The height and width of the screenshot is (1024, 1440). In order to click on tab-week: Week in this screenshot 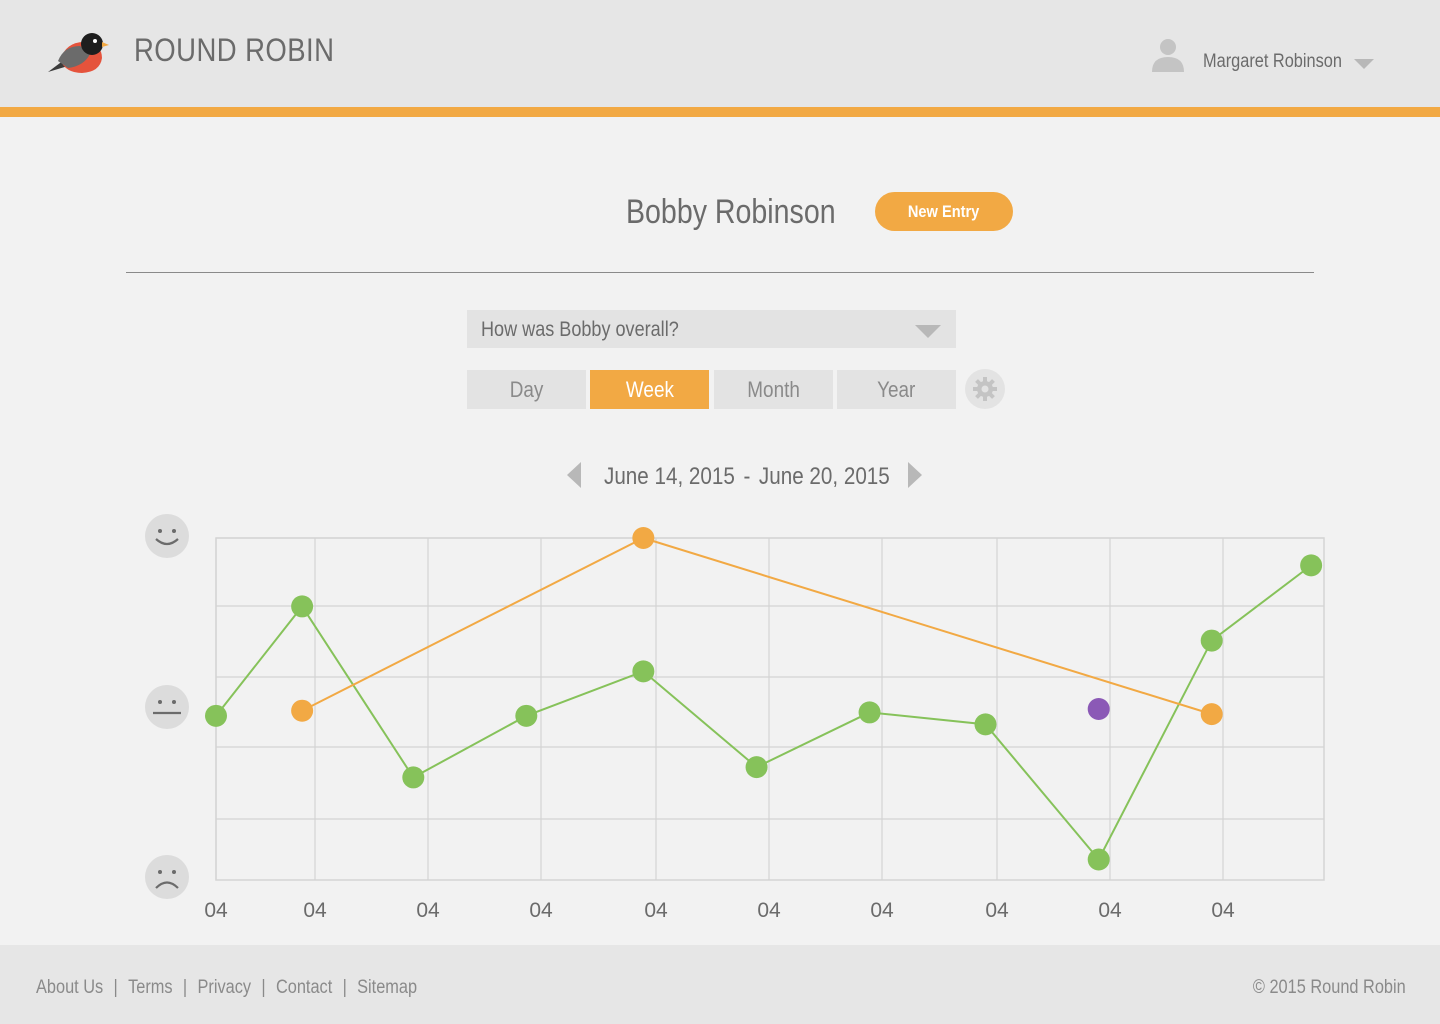, I will do `click(649, 389)`.